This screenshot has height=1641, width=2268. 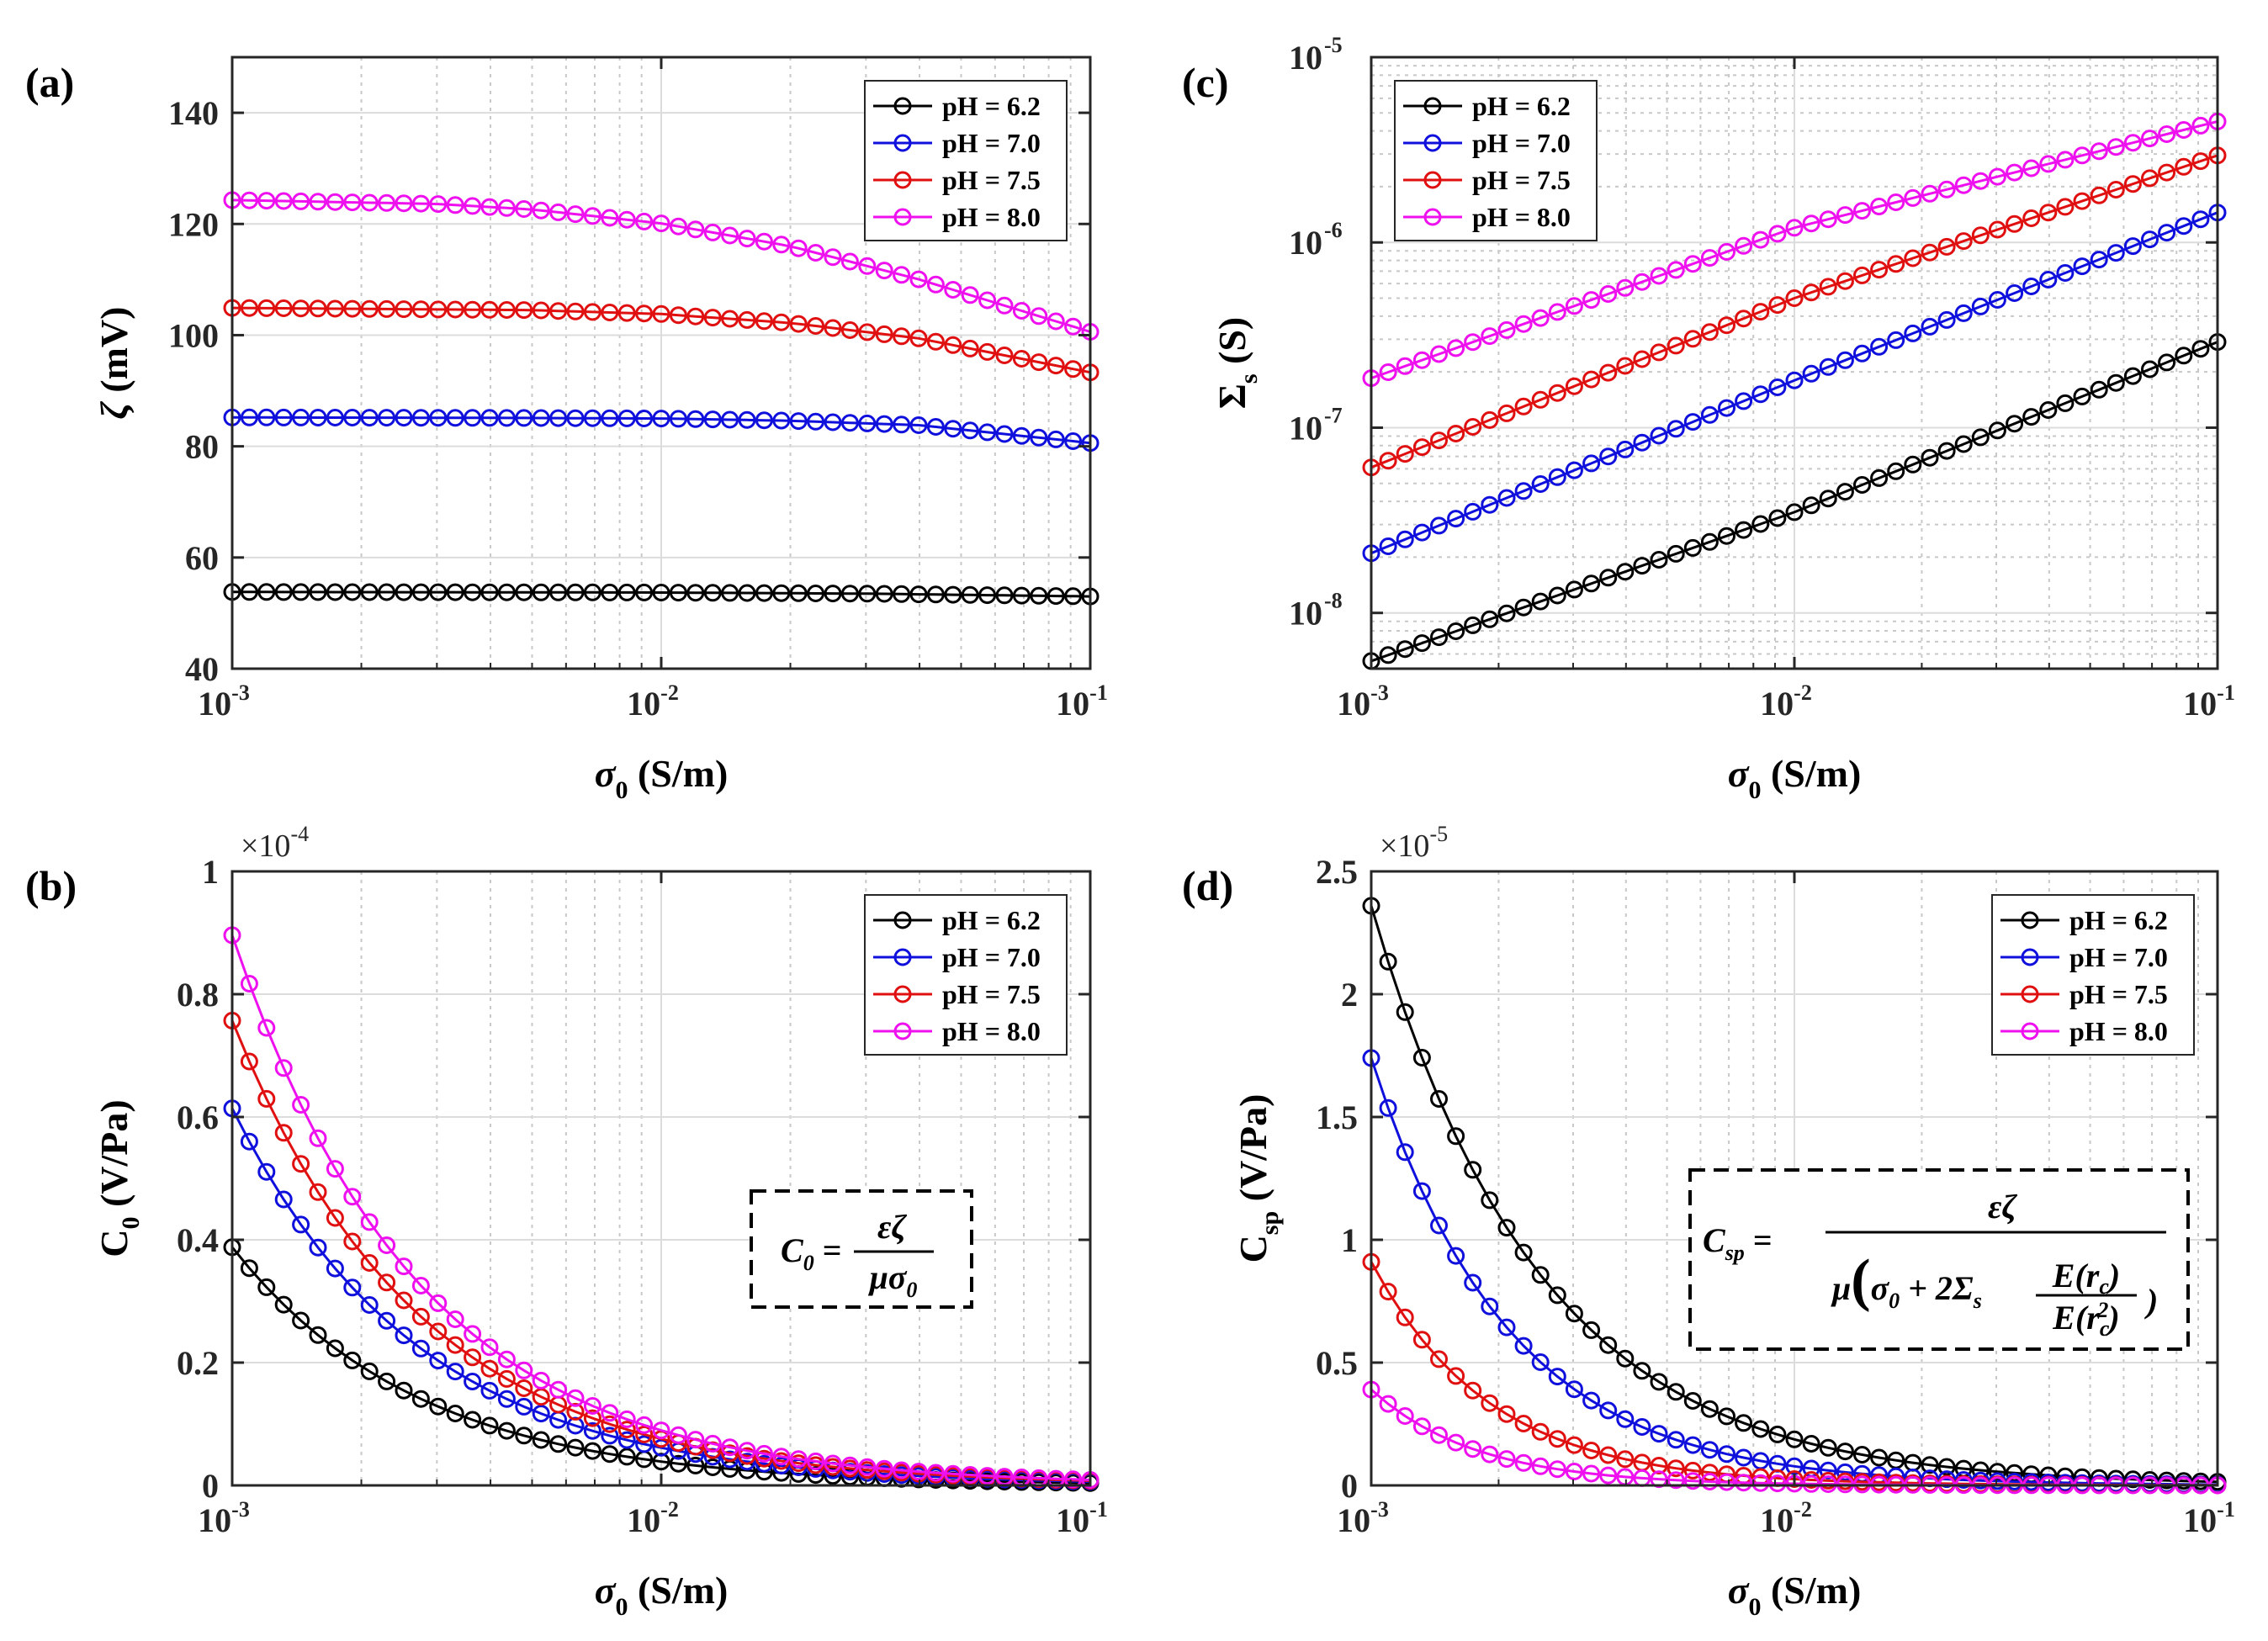 What do you see at coordinates (202, 447) in the screenshot?
I see `y-tick-label: 80` at bounding box center [202, 447].